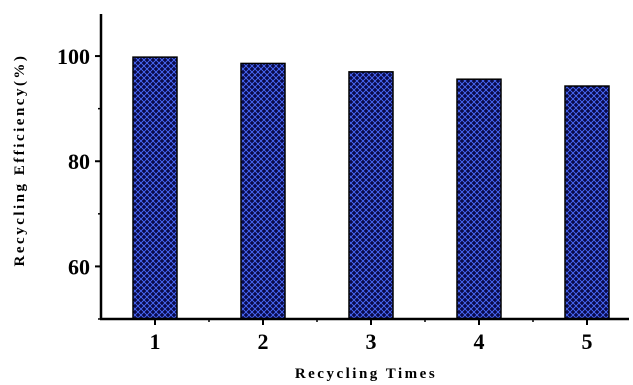  Describe the element at coordinates (73, 56) in the screenshot. I see `y-tick-label-100: 100` at that location.